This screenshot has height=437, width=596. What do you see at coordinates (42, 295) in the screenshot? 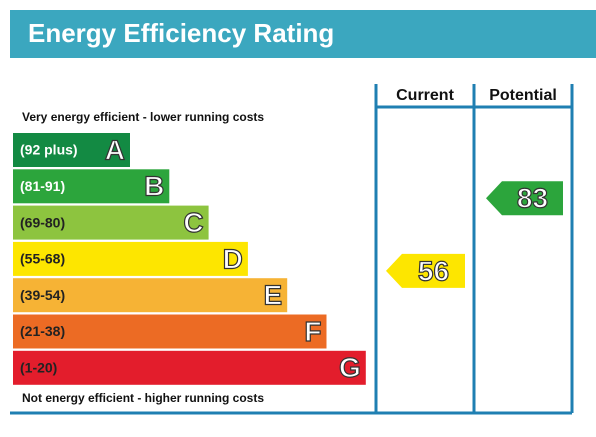
I see `band-range: (39-54)` at bounding box center [42, 295].